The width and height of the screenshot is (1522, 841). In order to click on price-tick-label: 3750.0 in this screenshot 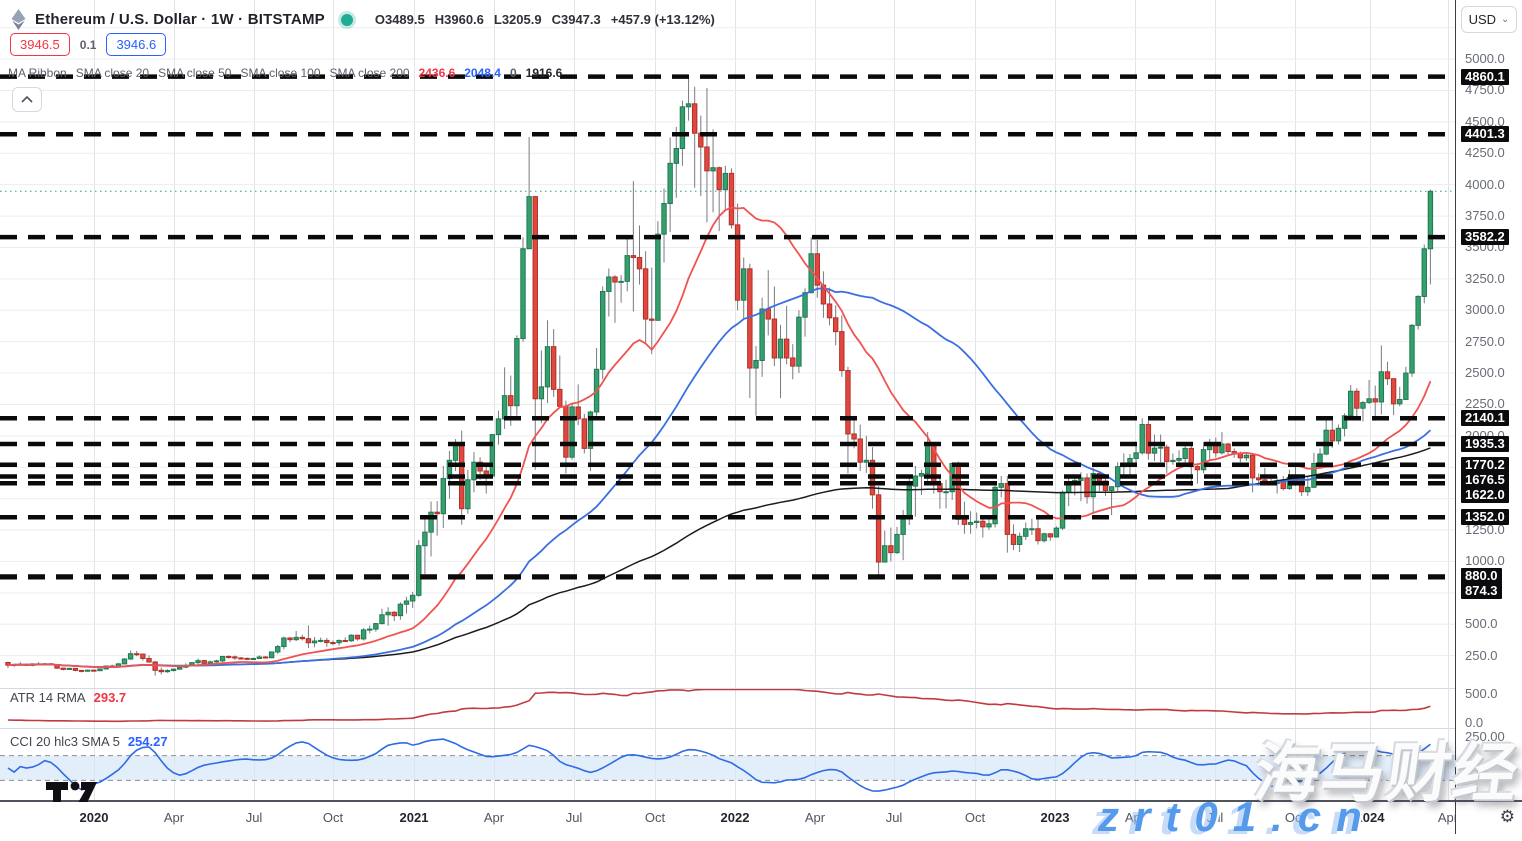, I will do `click(1485, 216)`.